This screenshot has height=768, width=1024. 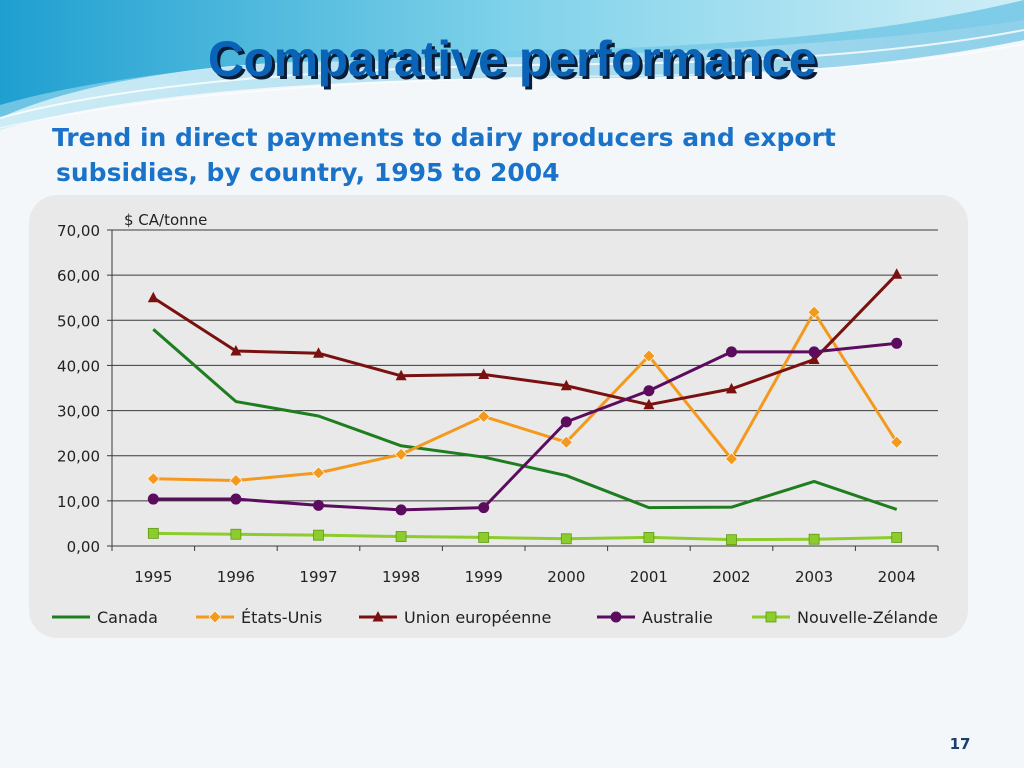 What do you see at coordinates (484, 577) in the screenshot?
I see `x-tick-label: 1999` at bounding box center [484, 577].